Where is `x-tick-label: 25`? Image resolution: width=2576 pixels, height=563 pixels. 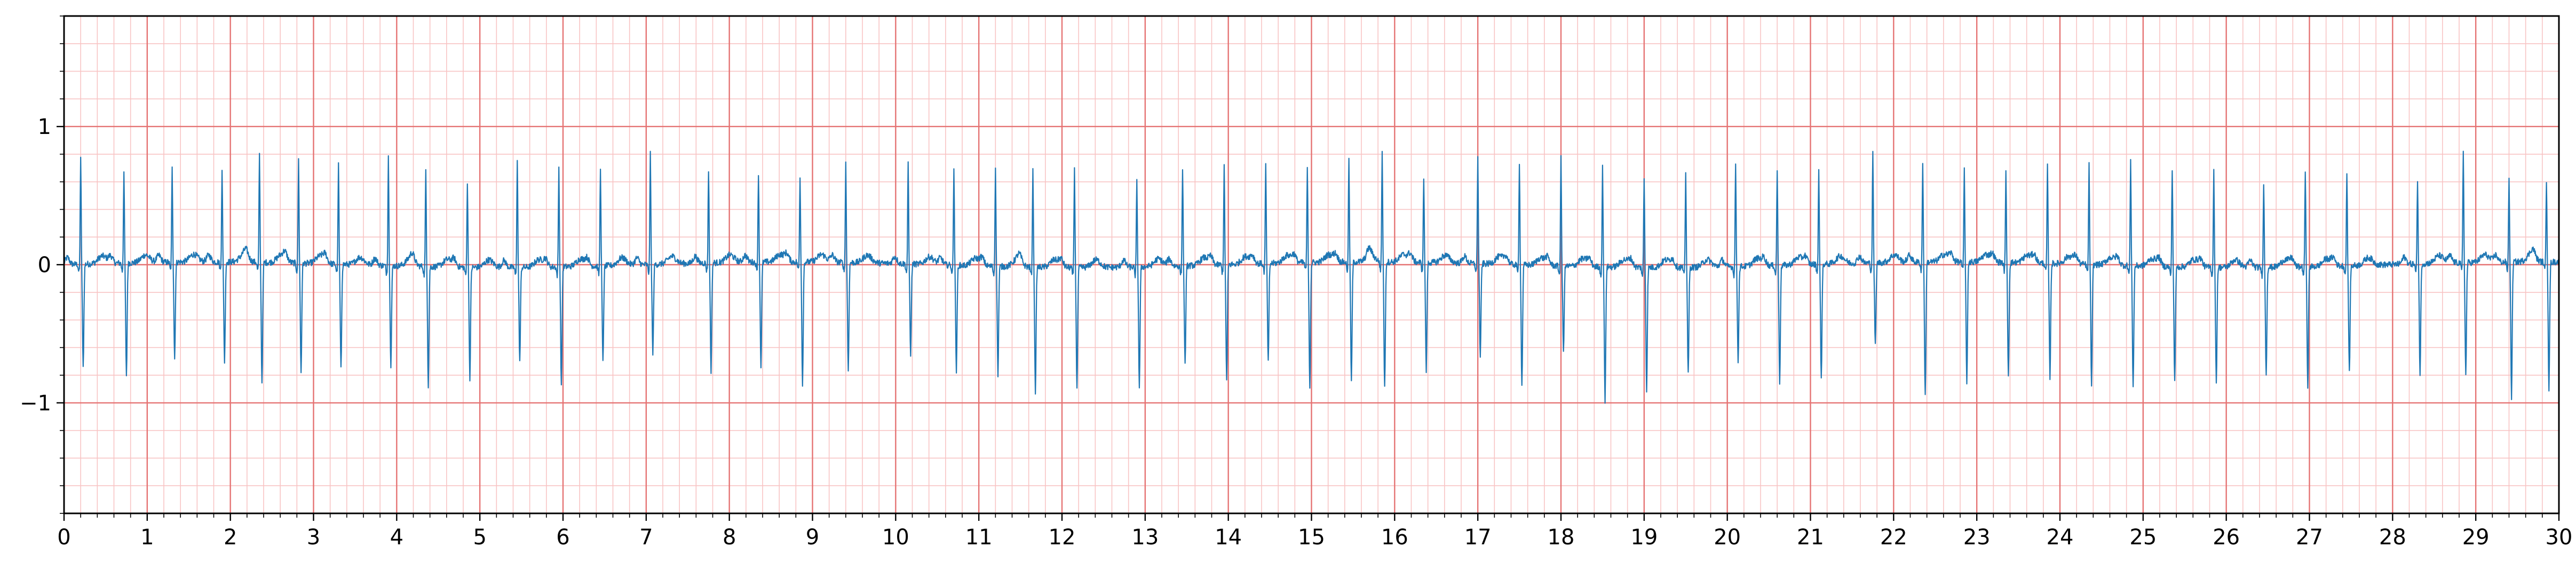 x-tick-label: 25 is located at coordinates (2143, 537).